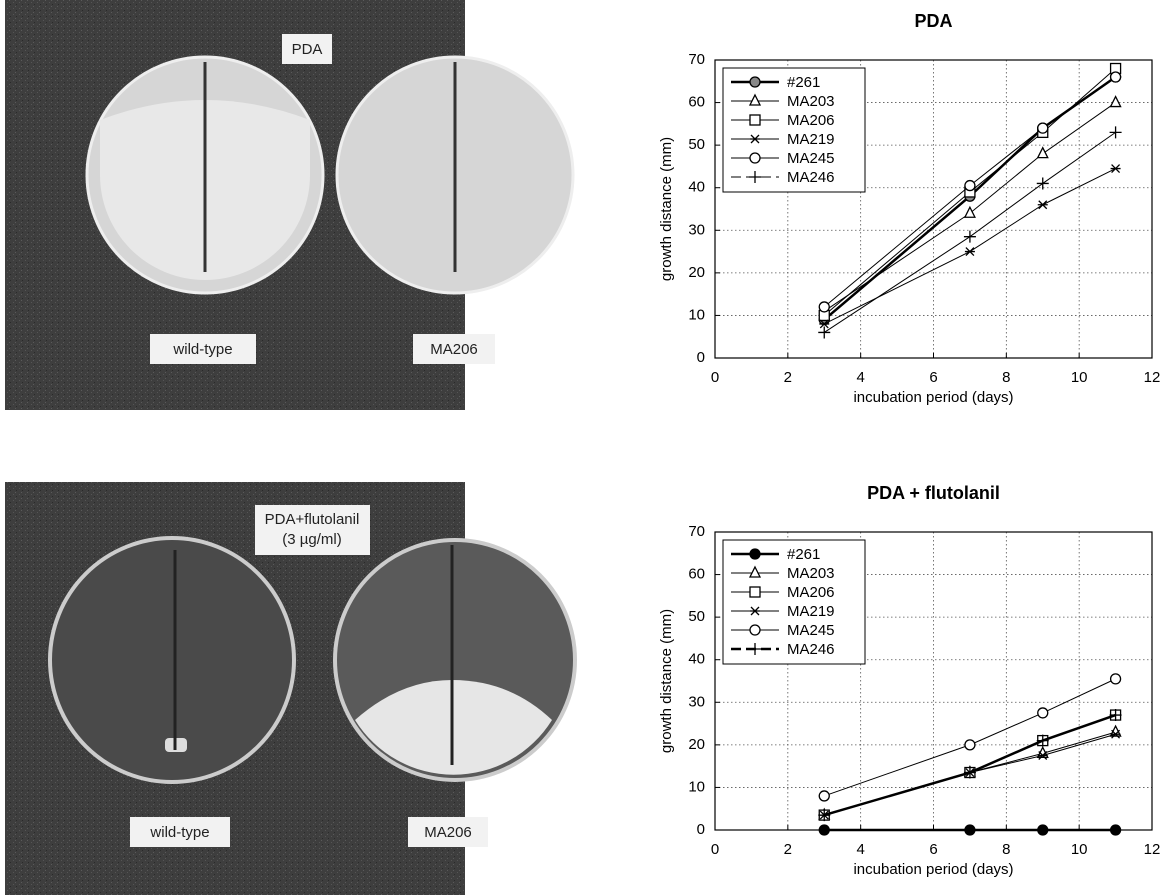 The width and height of the screenshot is (1174, 895). Describe the element at coordinates (312, 519) in the screenshot. I see `photo-title: PDA+flutolanil` at that location.